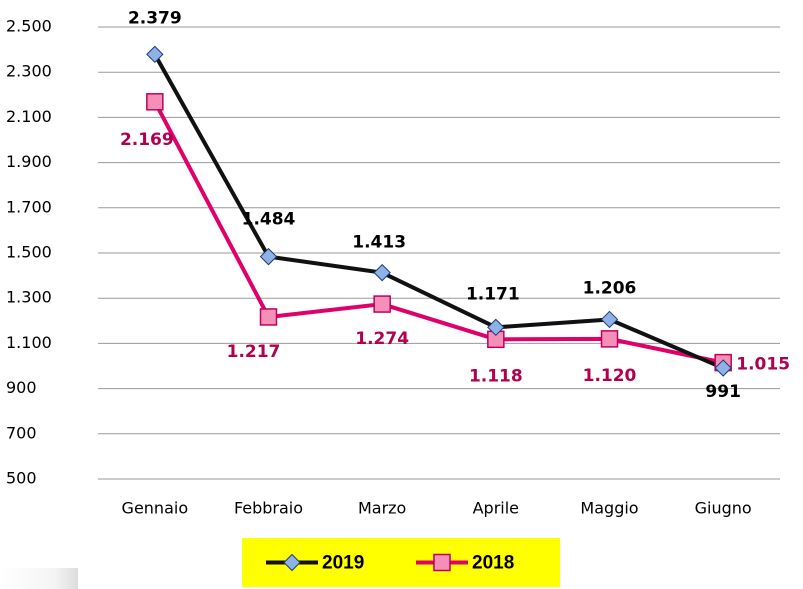  I want to click on y-tick-label: 900, so click(21, 387).